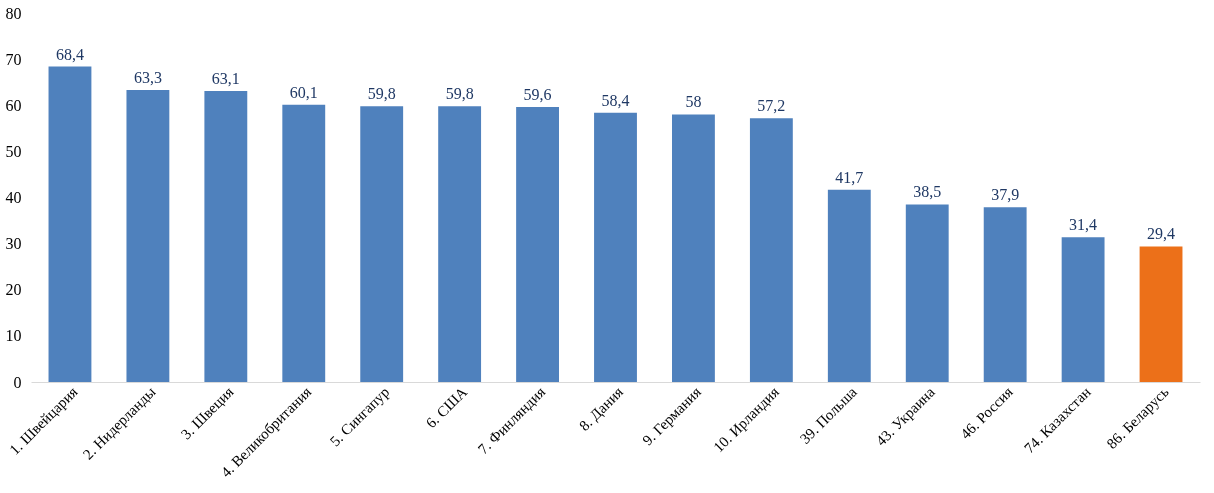  I want to click on data-label: 37,9, so click(1005, 195).